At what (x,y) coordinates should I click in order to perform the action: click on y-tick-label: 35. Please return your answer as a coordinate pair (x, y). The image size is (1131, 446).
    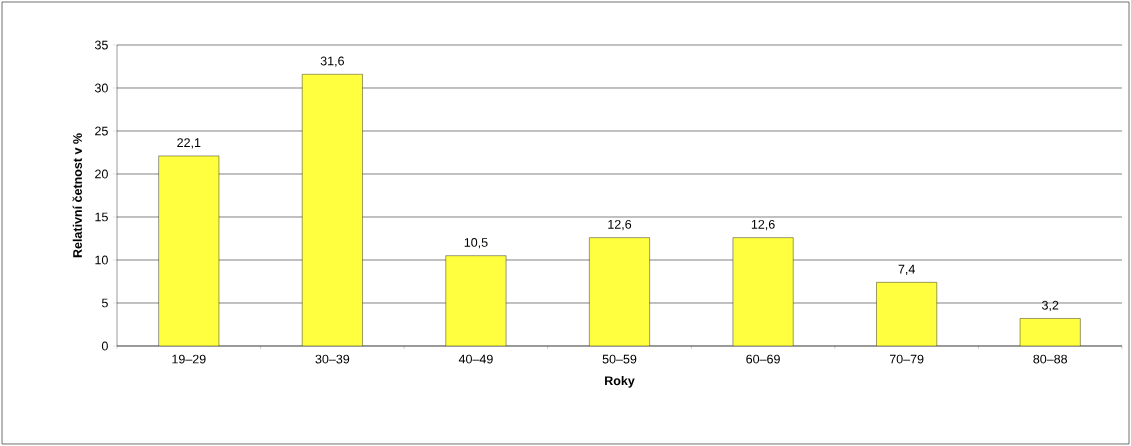
    Looking at the image, I should click on (101, 45).